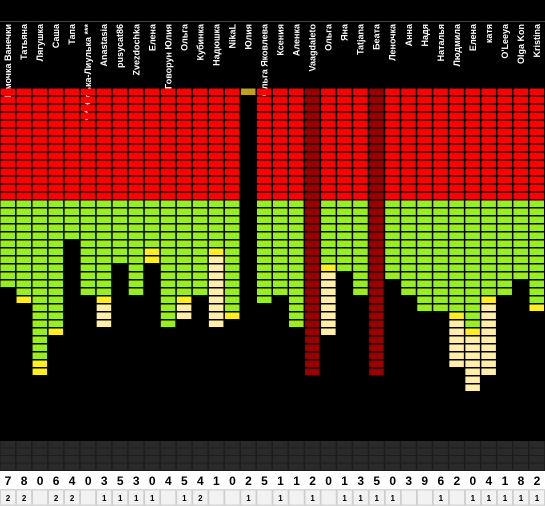  I want to click on column-number: 91, so click(345, 14).